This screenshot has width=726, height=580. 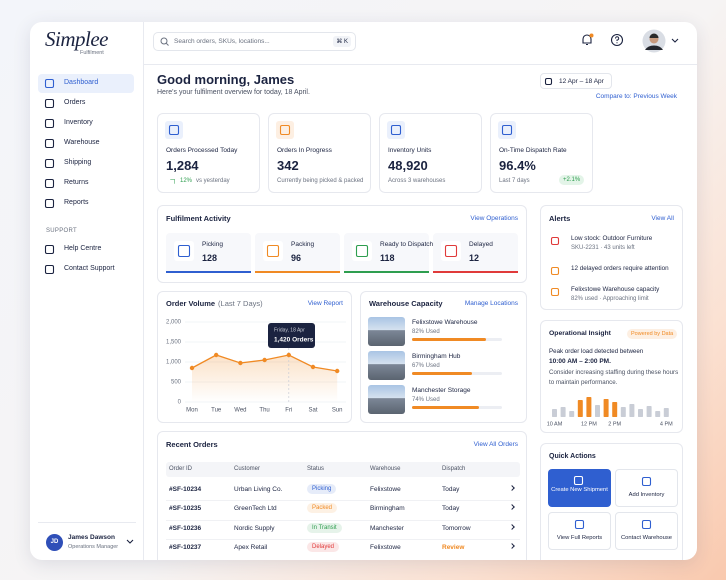 I want to click on quick-action-label: Contact Warehouse, so click(x=646, y=538).